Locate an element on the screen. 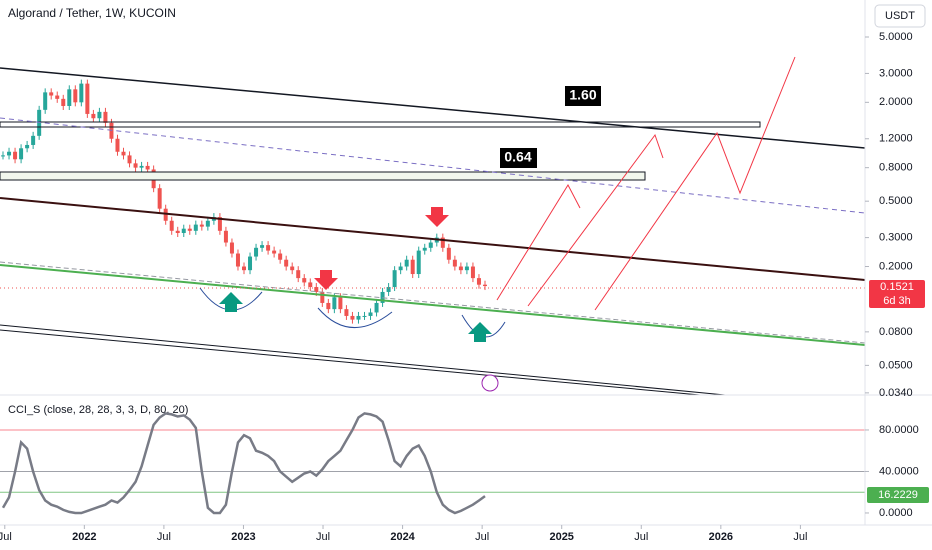  y-tick-label: 0.3000 is located at coordinates (896, 238).